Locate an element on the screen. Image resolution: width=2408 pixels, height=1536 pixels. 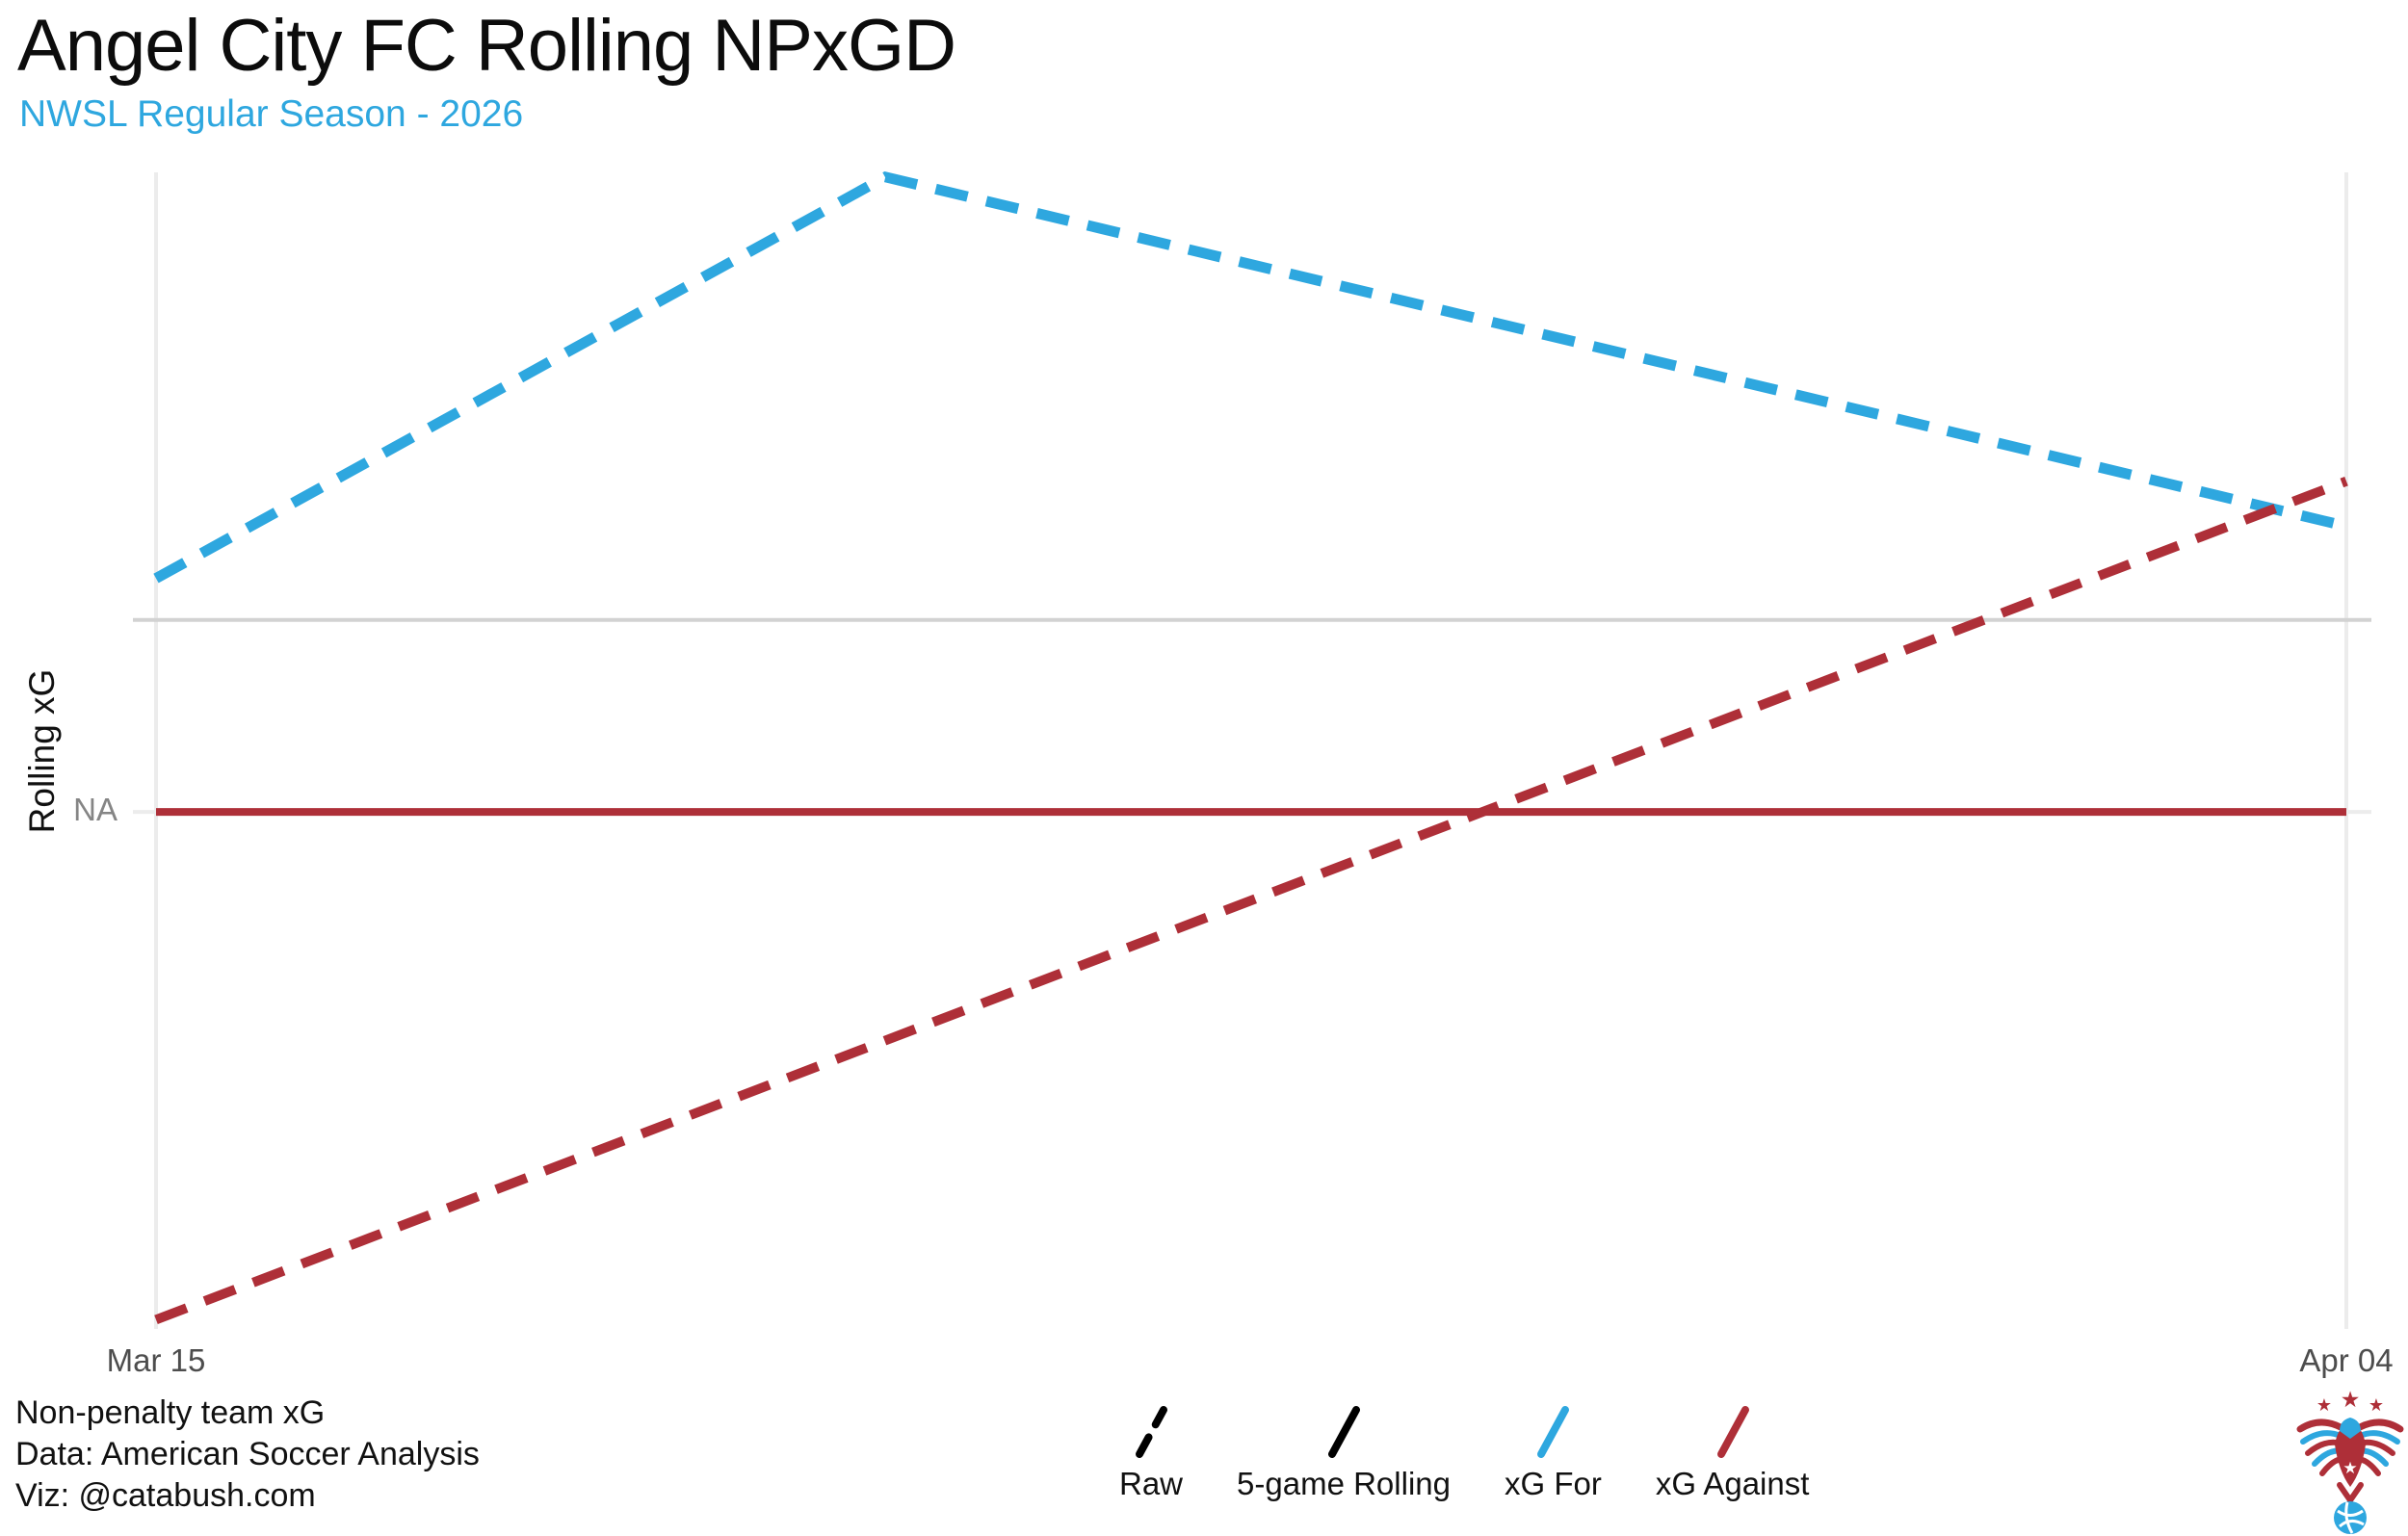
logo-eagle: ★ is located at coordinates (2350, 1462).